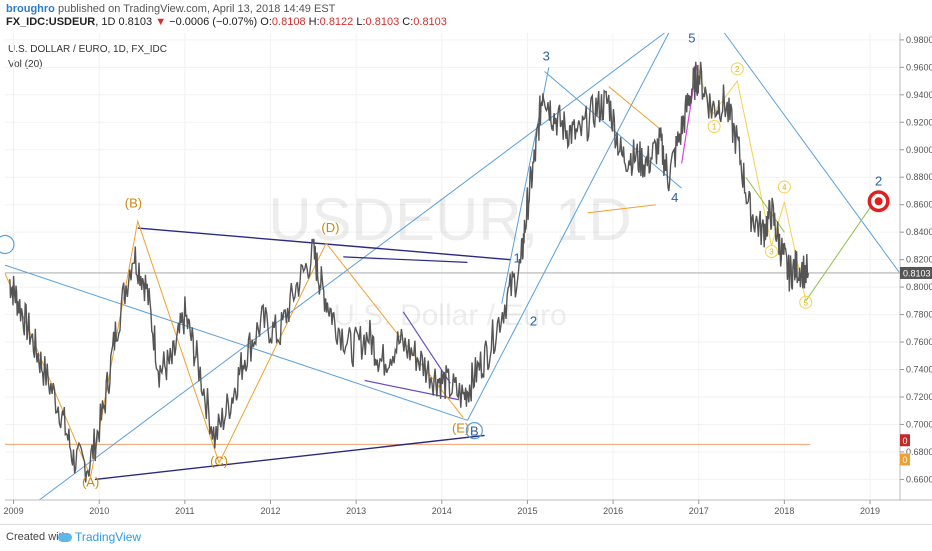 This screenshot has height=551, width=932. Describe the element at coordinates (133, 202) in the screenshot. I see `wave-label: (B)` at that location.